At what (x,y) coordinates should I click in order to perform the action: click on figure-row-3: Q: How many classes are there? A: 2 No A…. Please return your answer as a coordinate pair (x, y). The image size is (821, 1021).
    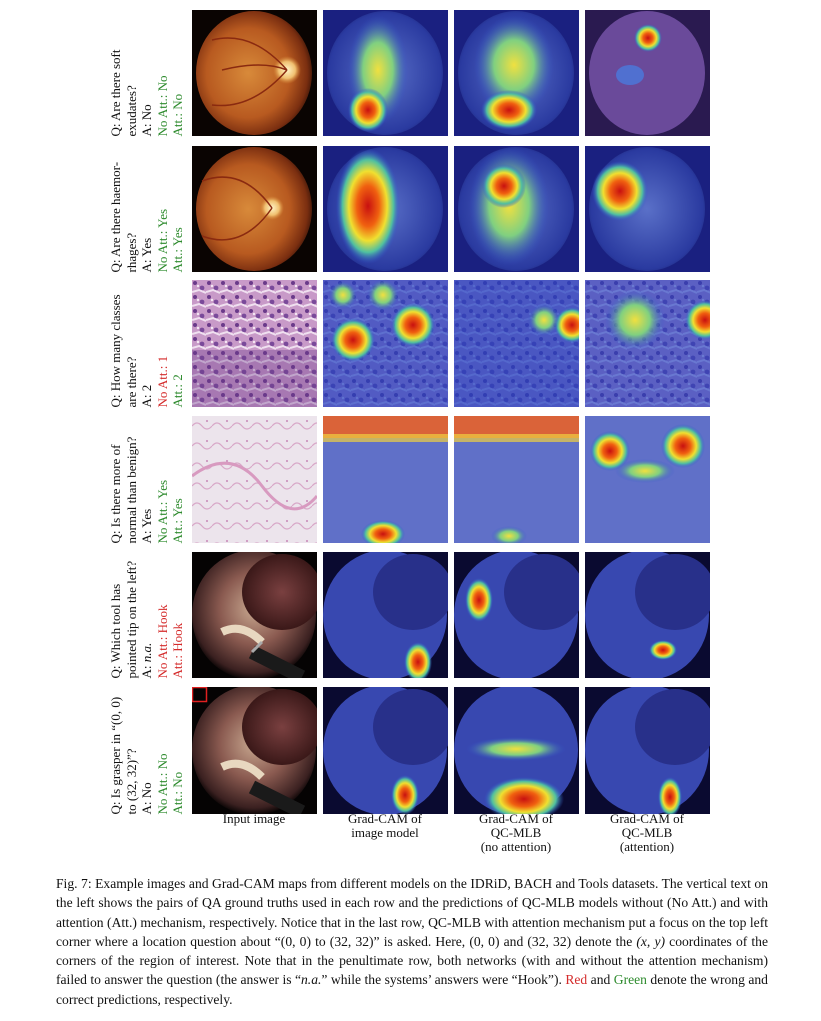
    Looking at the image, I should click on (410, 343).